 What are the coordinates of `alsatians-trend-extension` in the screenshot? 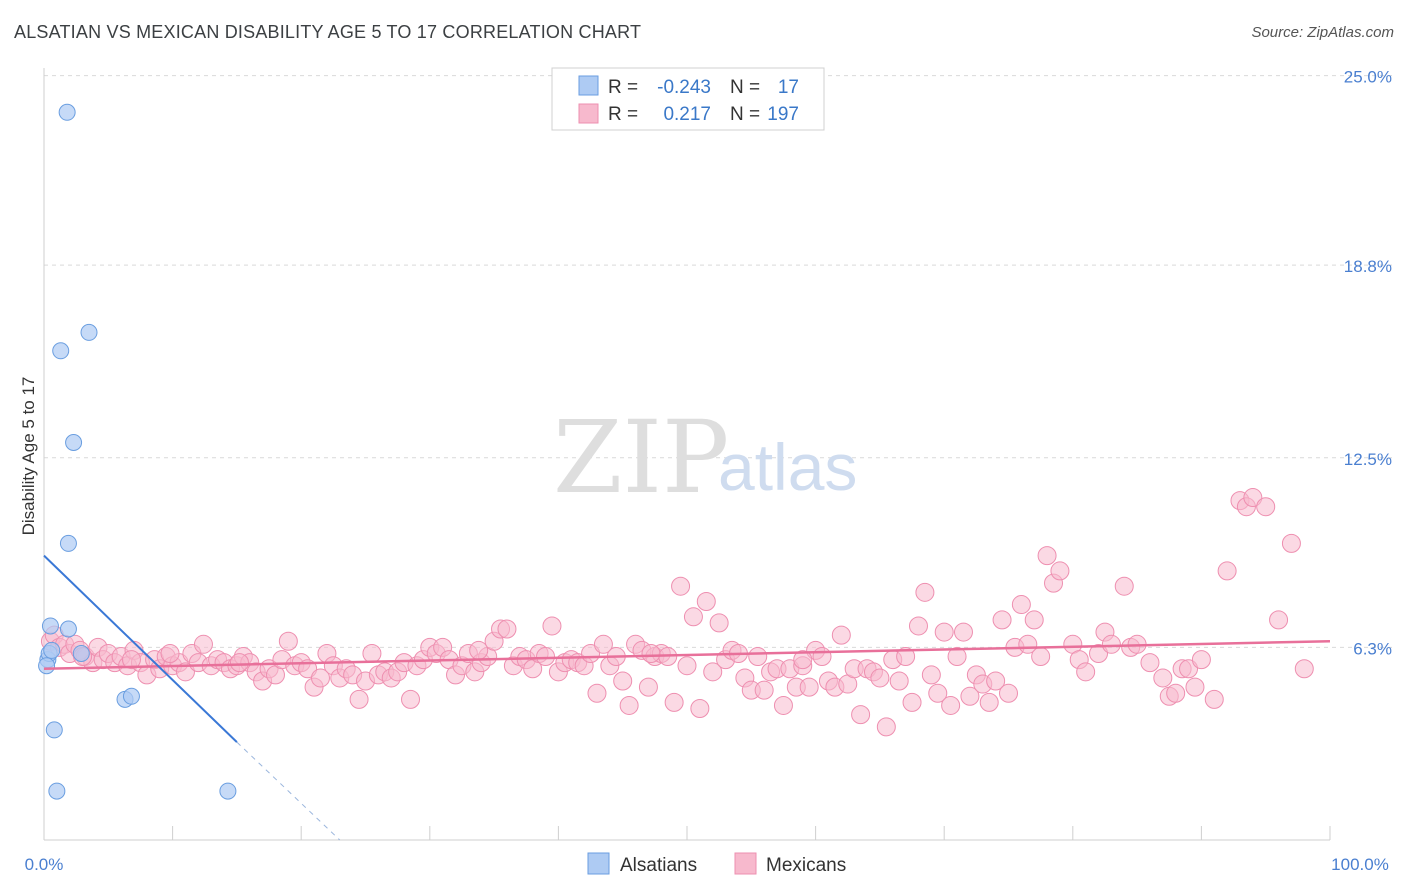 It's located at (288, 791).